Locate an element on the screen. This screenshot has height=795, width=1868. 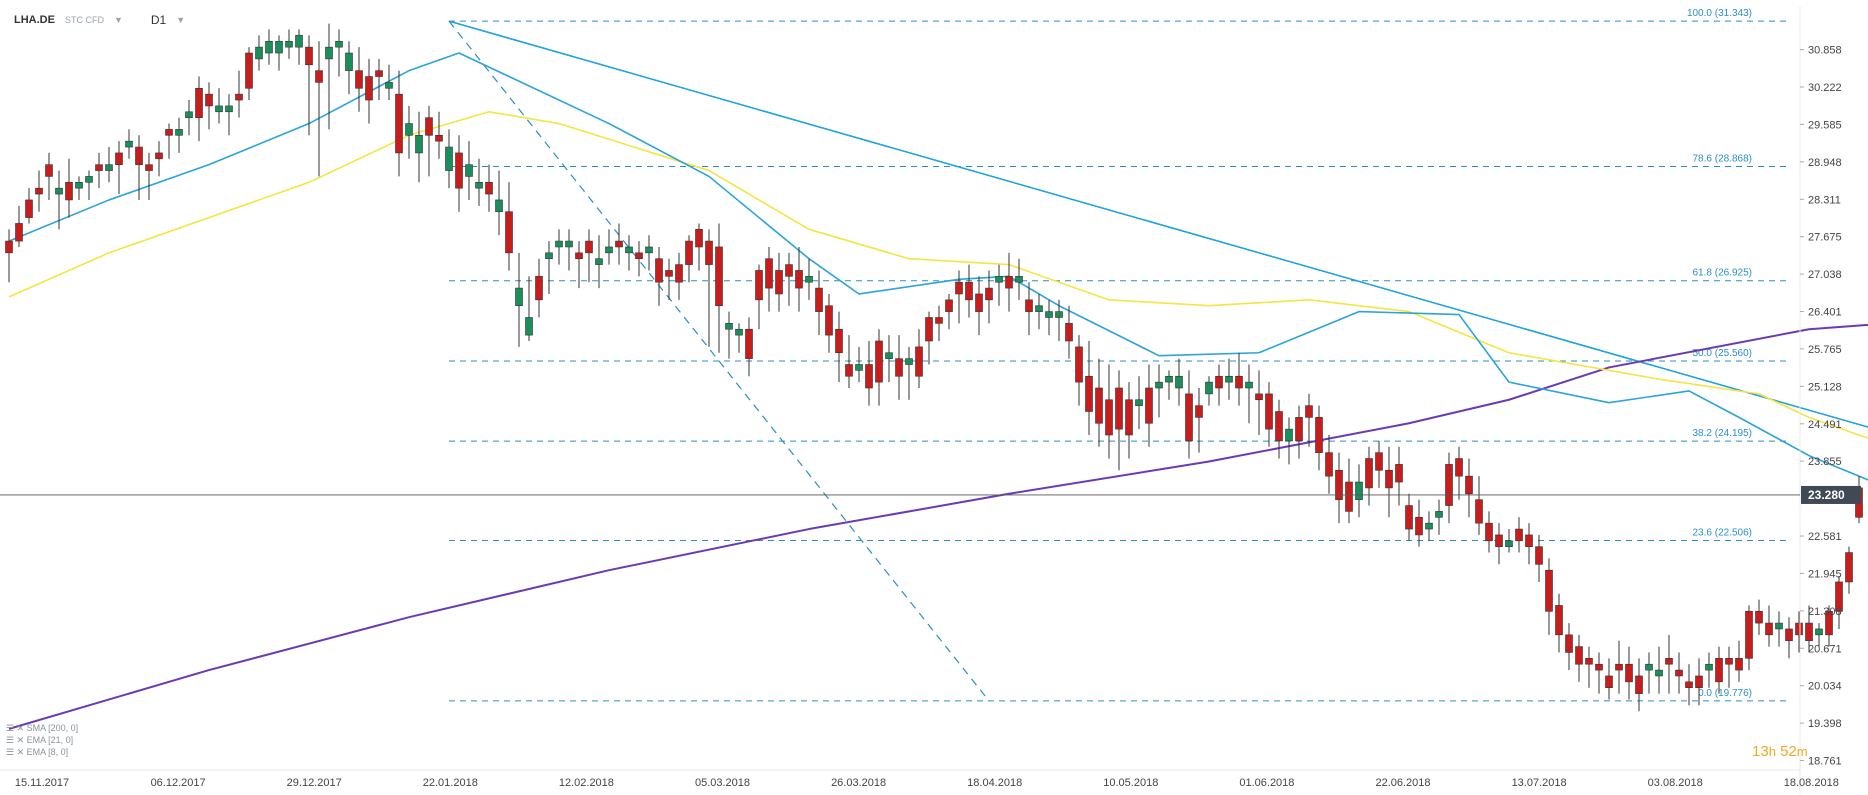
legend-item-ema8: ☰ ✕ EMA [8, 0] is located at coordinates (42, 752).